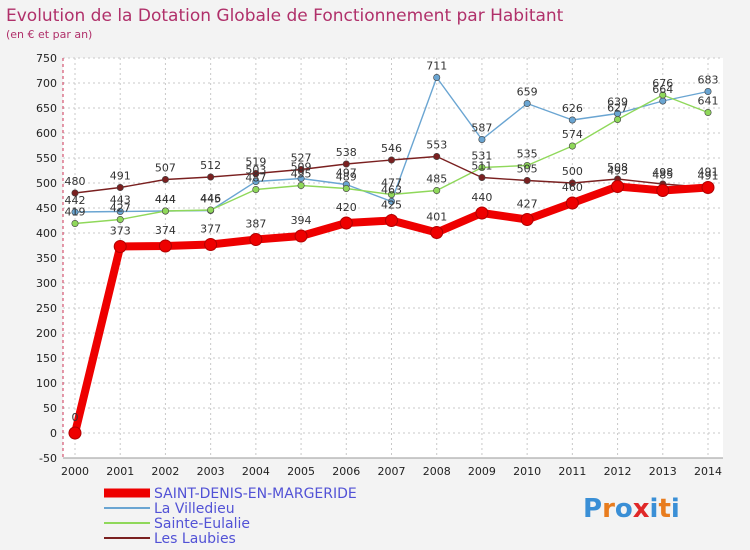  What do you see at coordinates (662, 83) in the screenshot?
I see `data-label: 676` at bounding box center [662, 83].